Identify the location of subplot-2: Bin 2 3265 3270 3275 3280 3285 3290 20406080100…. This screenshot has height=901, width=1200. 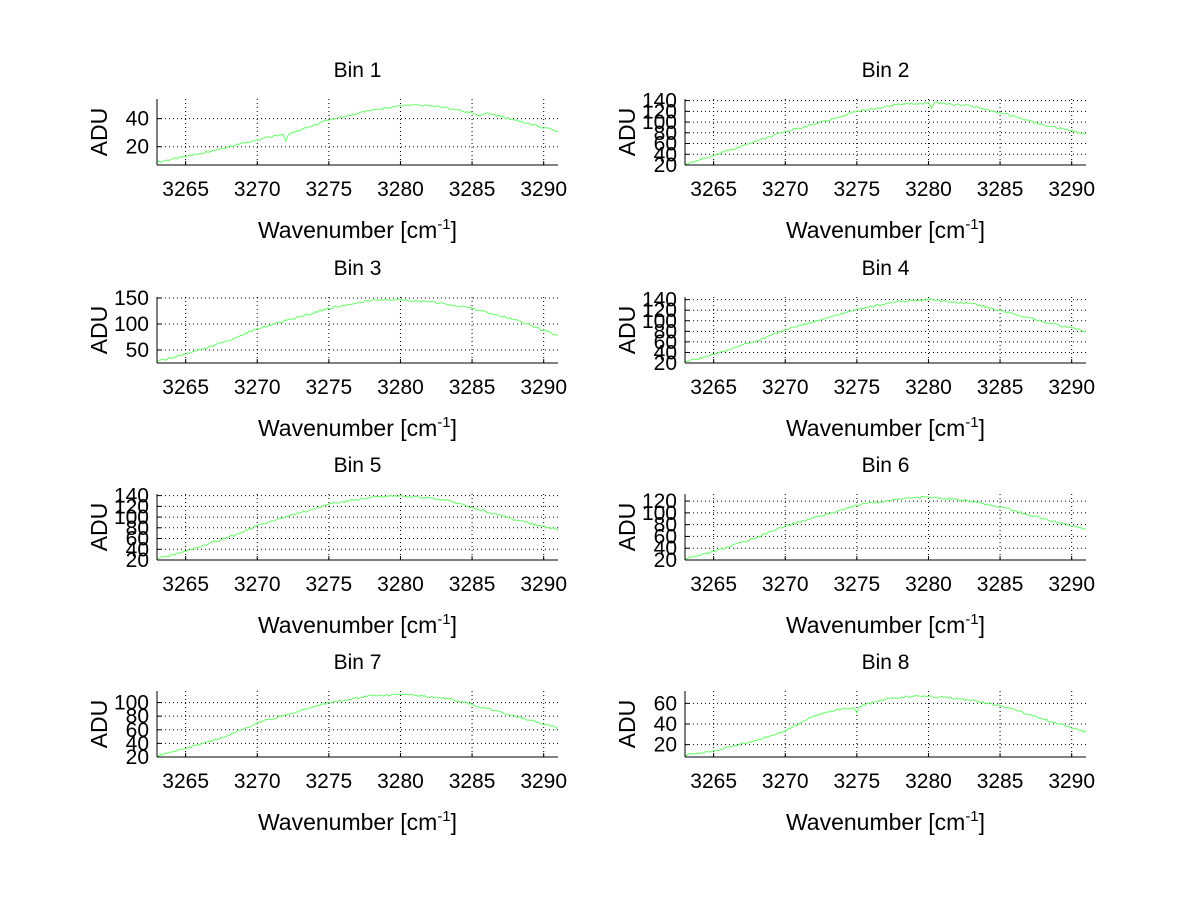
(854, 151).